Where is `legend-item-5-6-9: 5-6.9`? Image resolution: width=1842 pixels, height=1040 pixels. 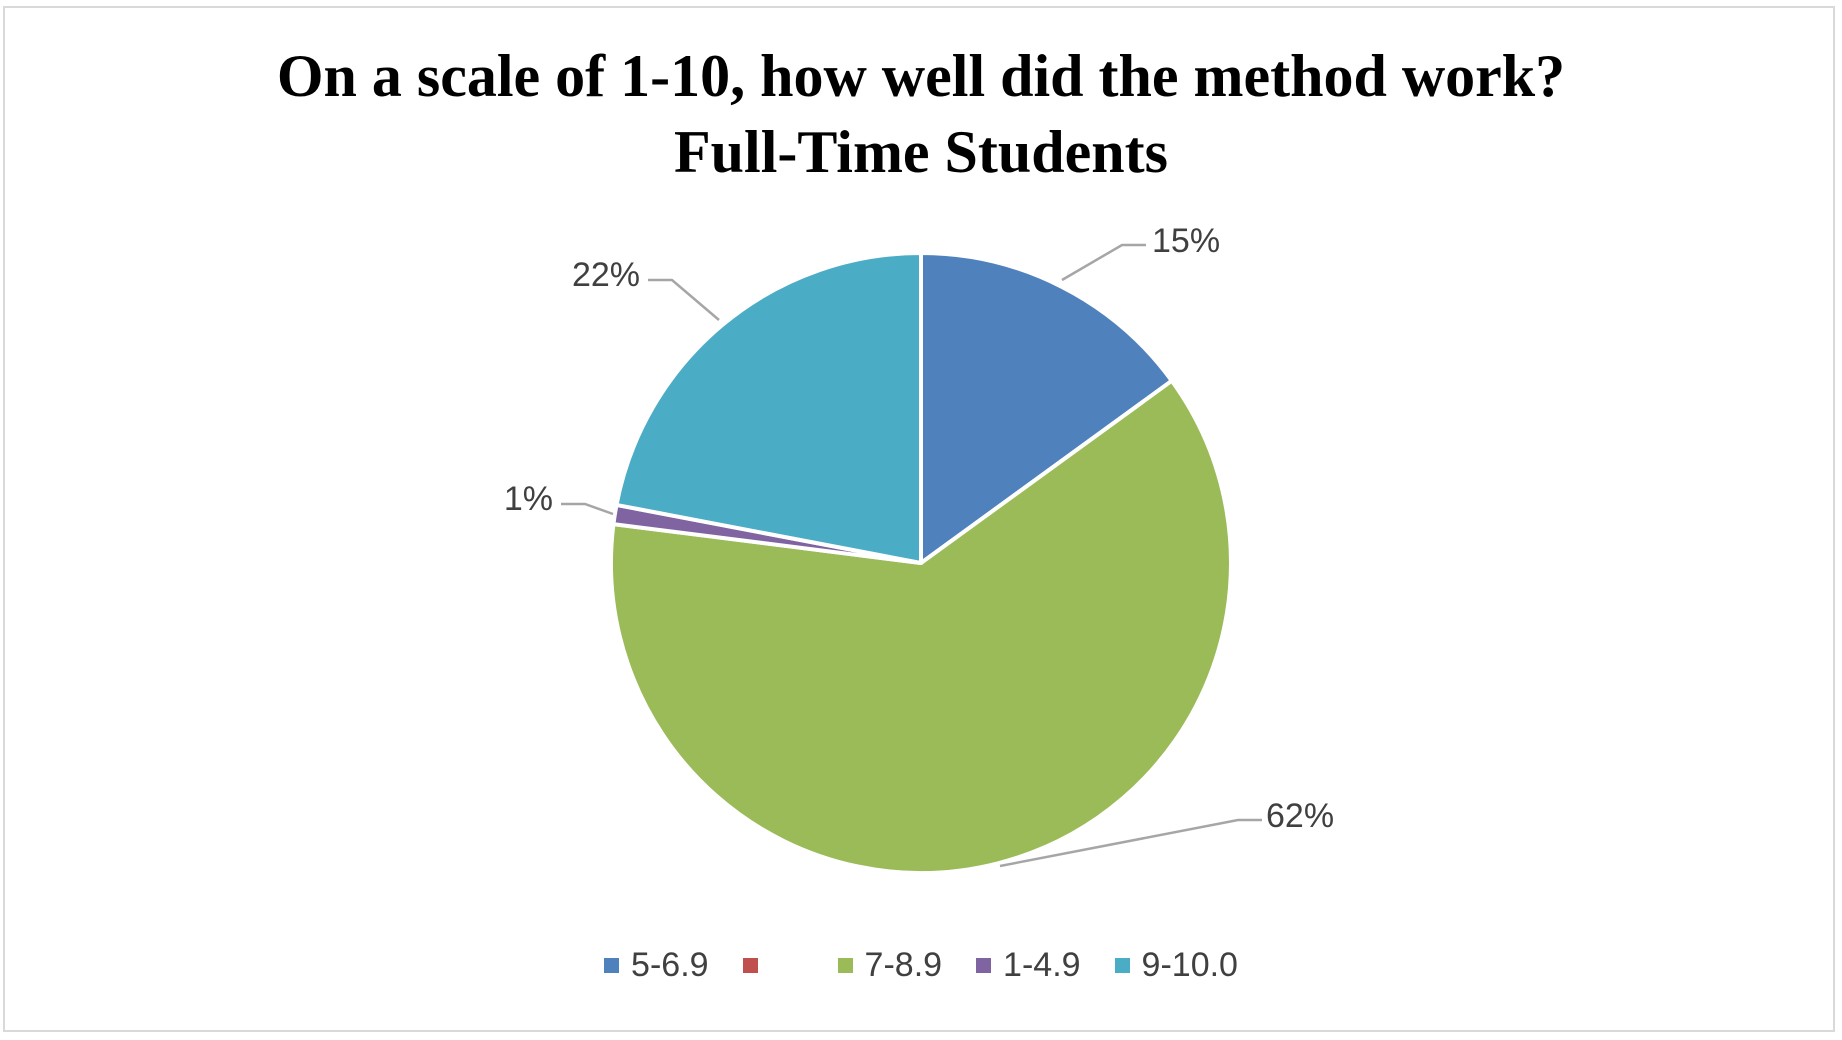
legend-item-5-6-9: 5-6.9 is located at coordinates (656, 965).